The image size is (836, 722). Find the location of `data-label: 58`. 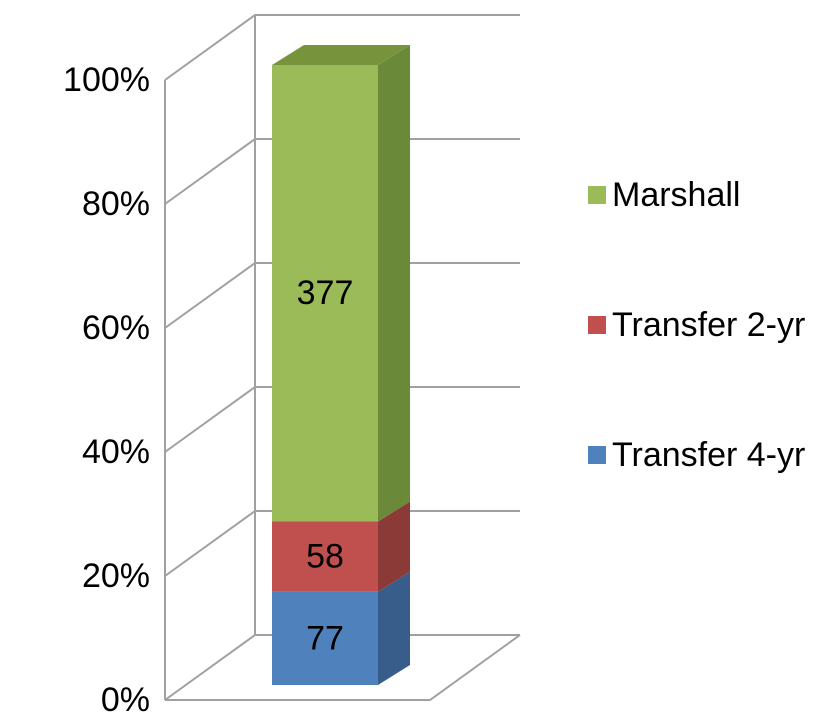

data-label: 58 is located at coordinates (325, 557).